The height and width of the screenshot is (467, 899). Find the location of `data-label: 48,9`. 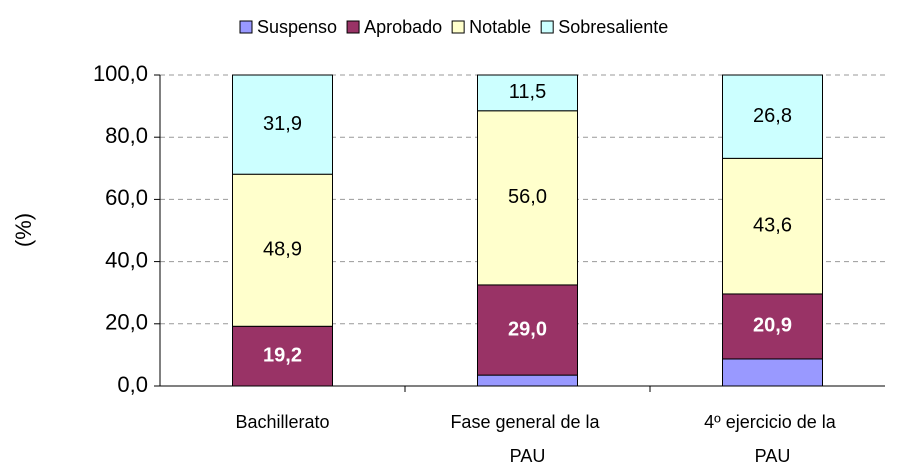

data-label: 48,9 is located at coordinates (282, 250).